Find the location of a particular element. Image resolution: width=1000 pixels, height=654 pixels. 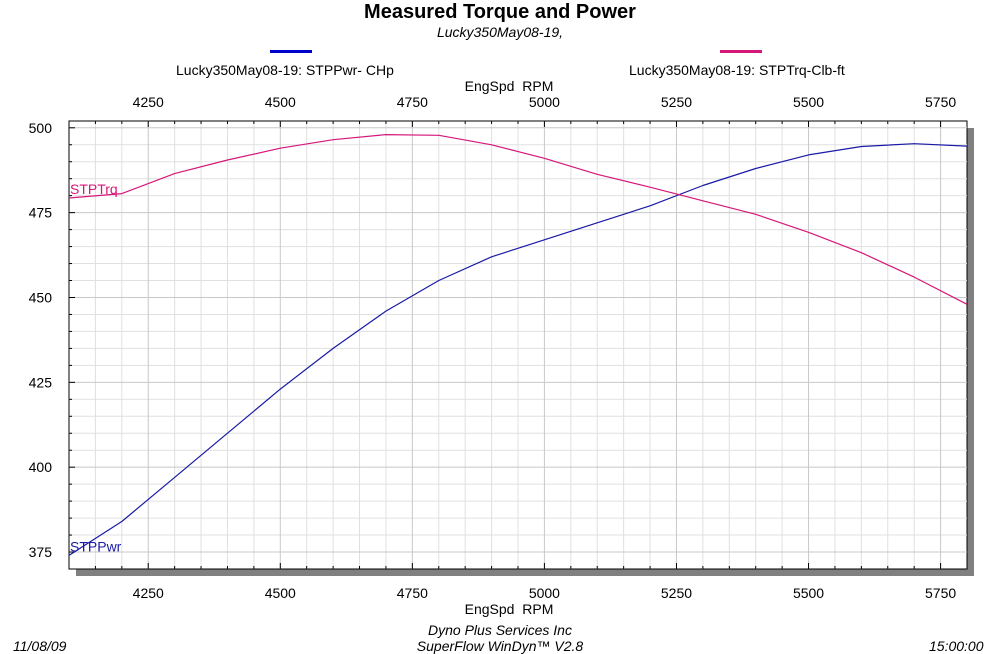

y-tick-label: 375 is located at coordinates (41, 552).